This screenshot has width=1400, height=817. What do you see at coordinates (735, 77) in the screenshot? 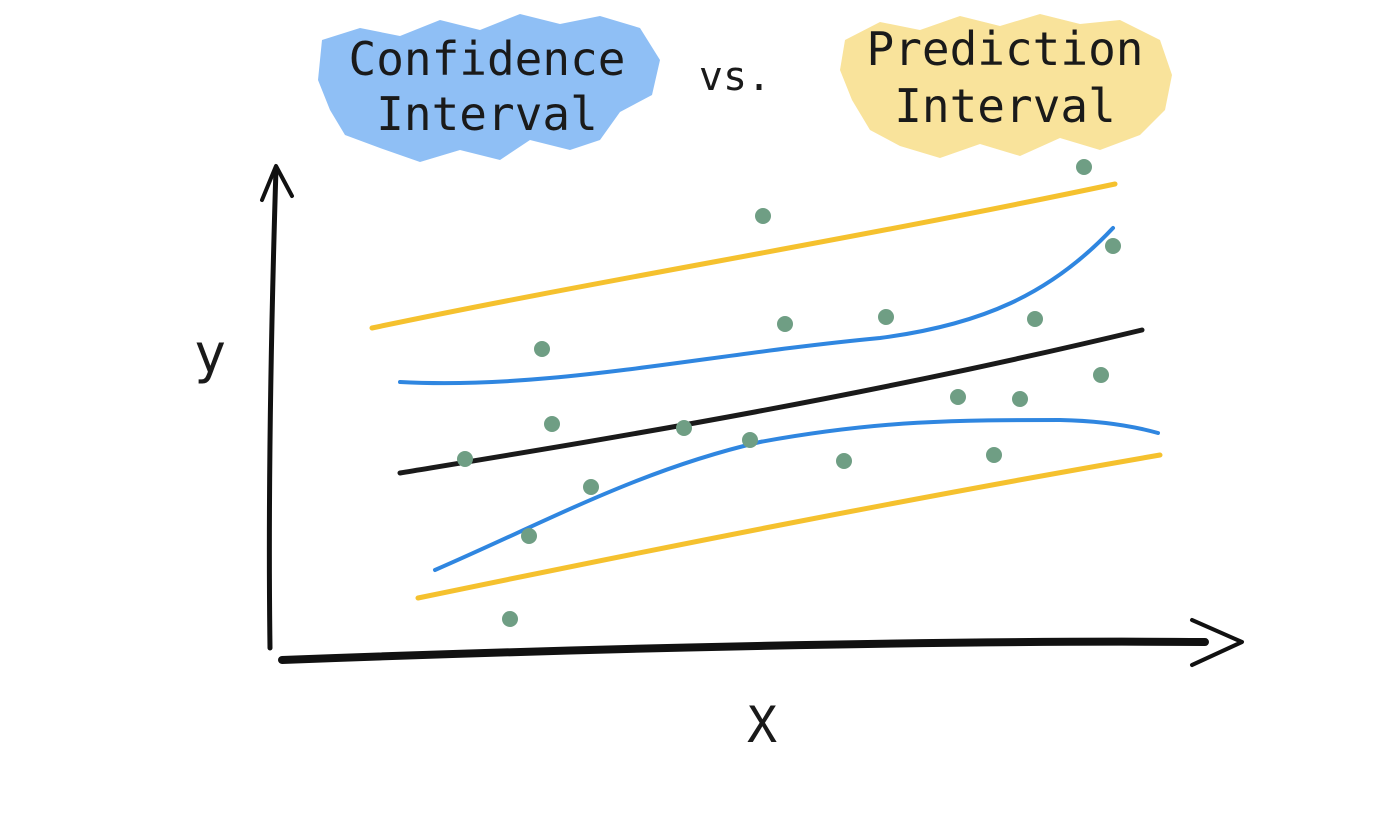
I see `versus-label: vs.` at bounding box center [735, 77].